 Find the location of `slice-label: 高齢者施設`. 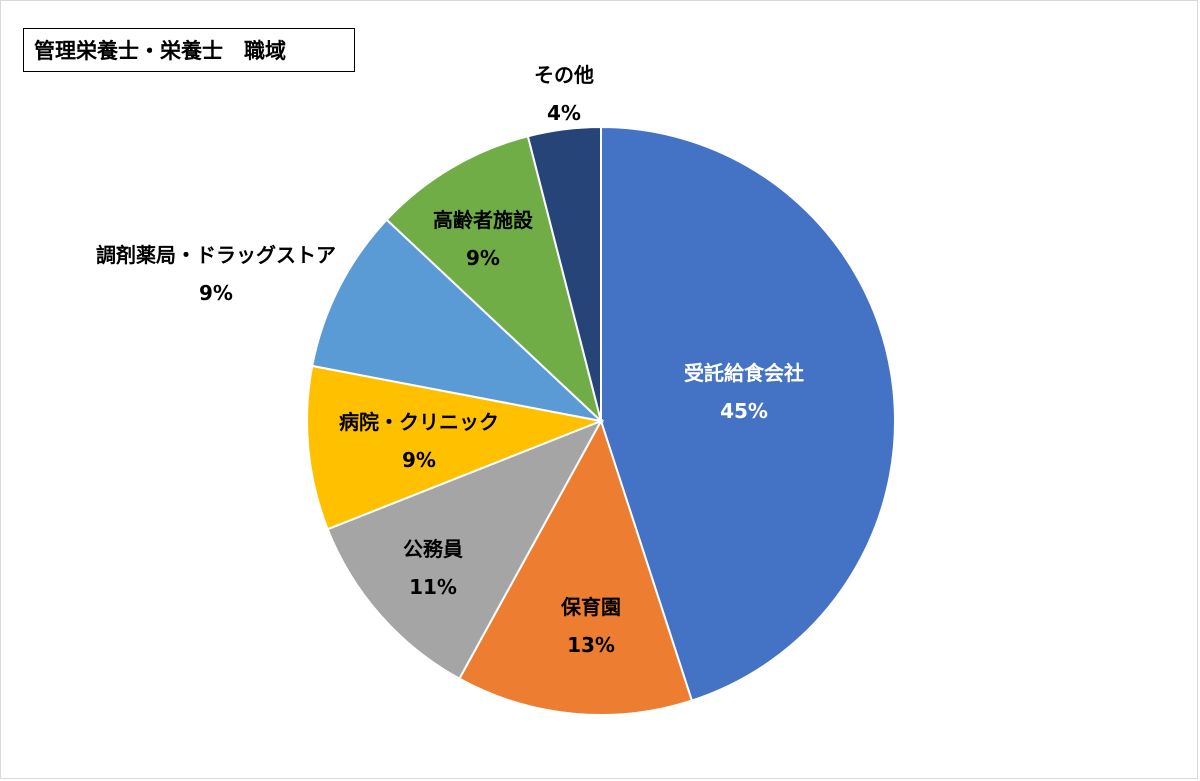

slice-label: 高齢者施設 is located at coordinates (483, 220).